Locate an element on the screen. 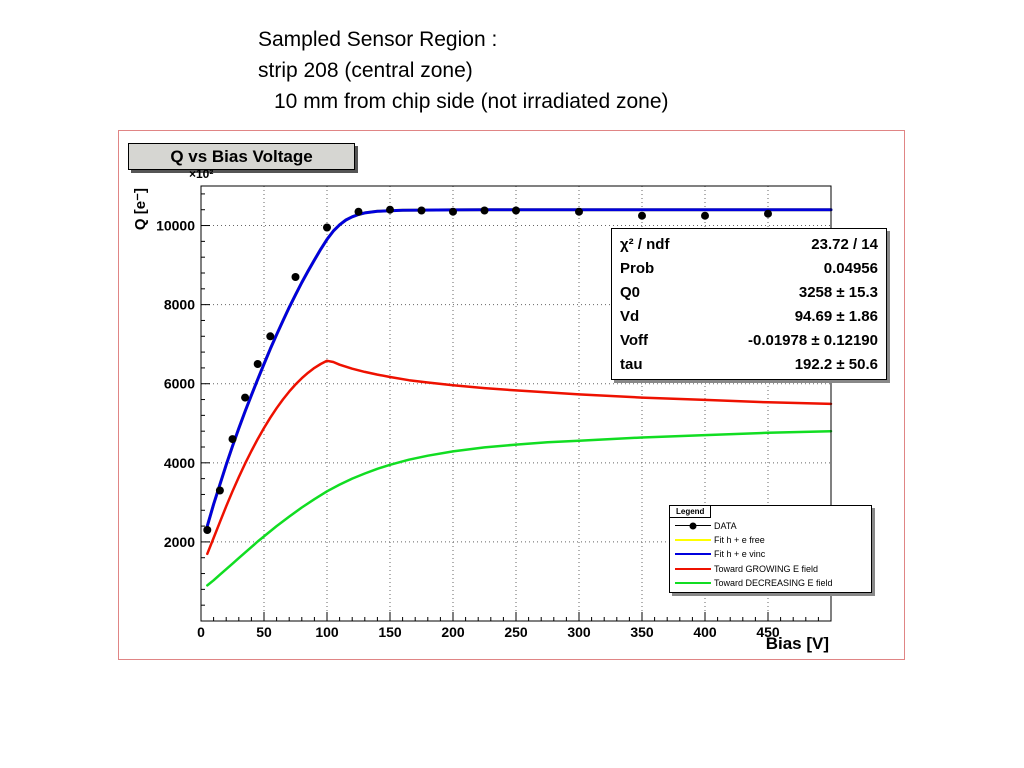 This screenshot has width=1024, height=768. stat-value: 192.2 ± 50.6 is located at coordinates (836, 364).